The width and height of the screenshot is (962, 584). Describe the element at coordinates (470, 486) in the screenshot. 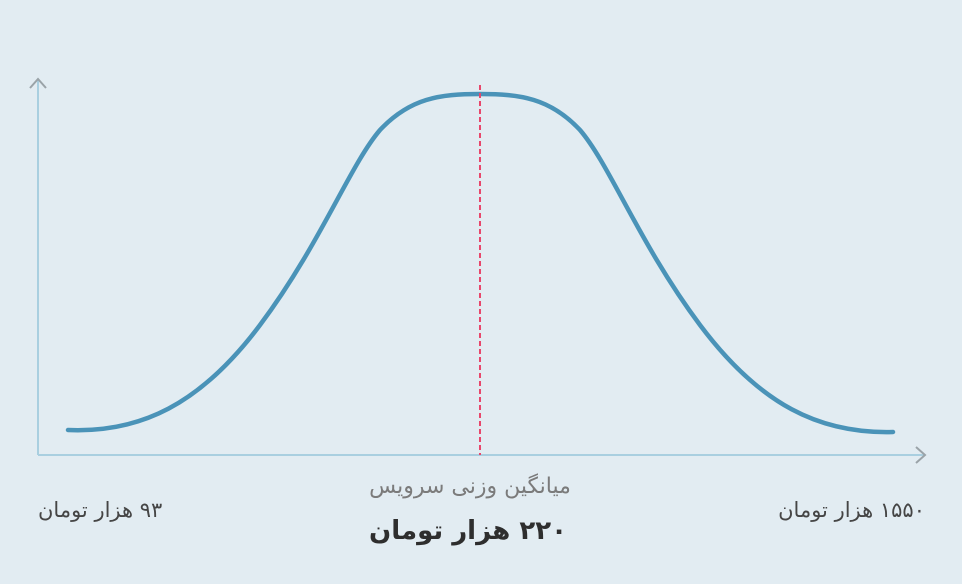

I see `mean-caption: میانگین وزنی سرویس` at that location.